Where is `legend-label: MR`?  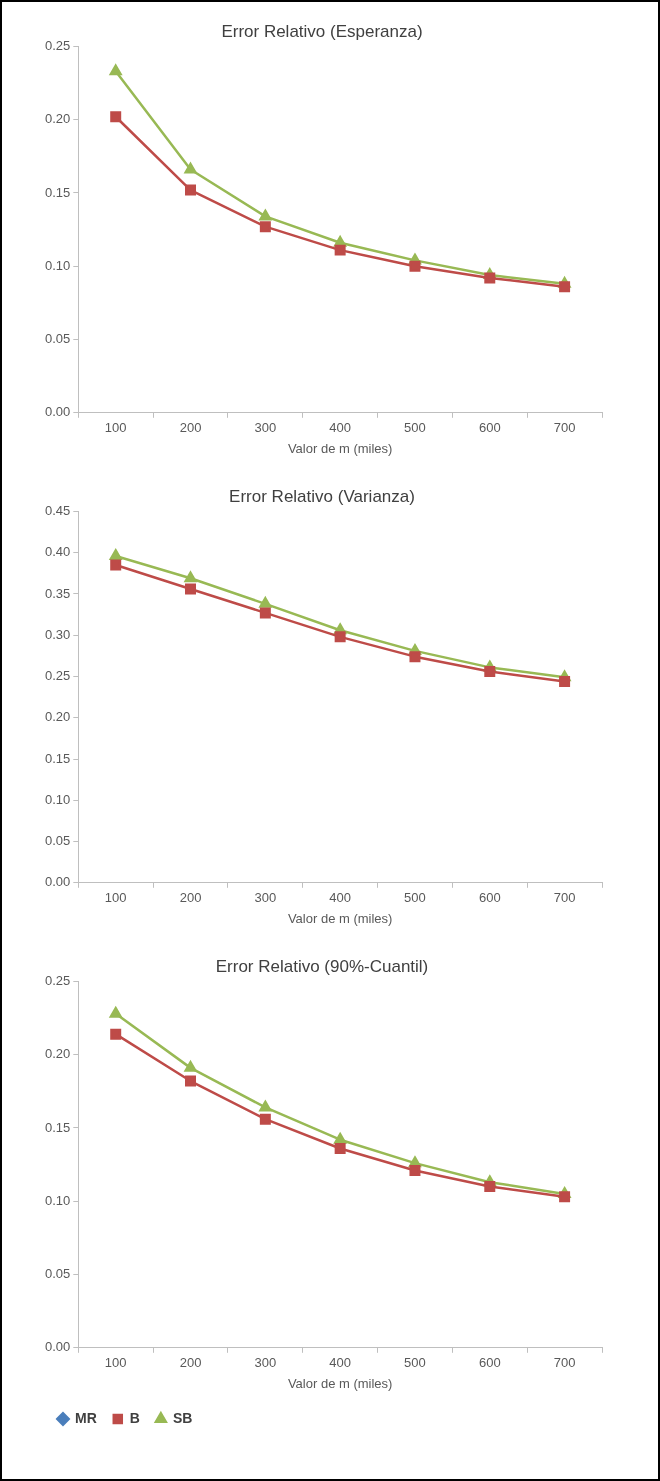
legend-label: MR is located at coordinates (86, 1417).